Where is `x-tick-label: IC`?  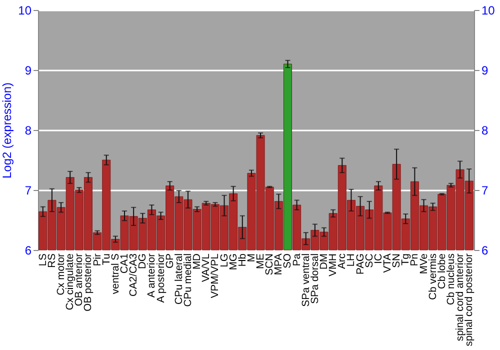 x-tick-label: IC is located at coordinates (378, 258).